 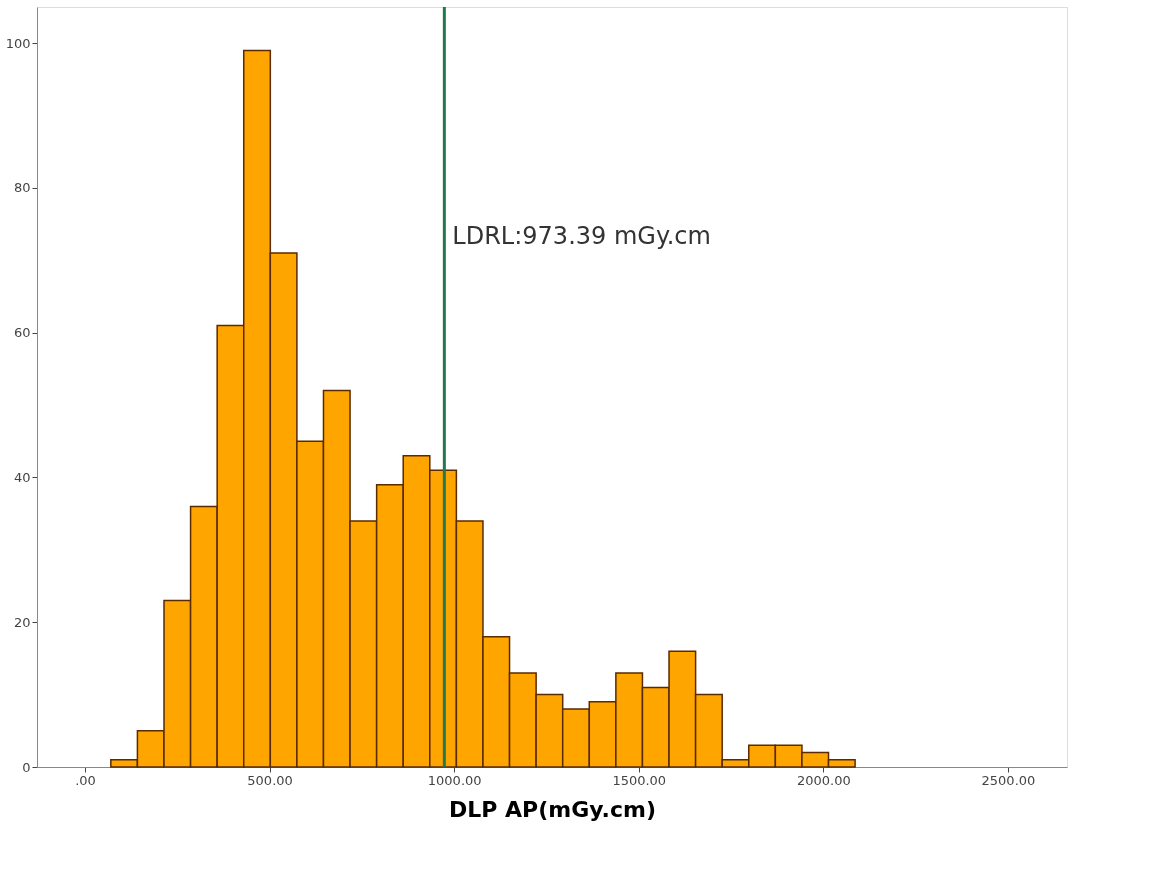 What do you see at coordinates (552, 809) in the screenshot?
I see `x-axis-title: DLP AP(mGy.cm)` at bounding box center [552, 809].